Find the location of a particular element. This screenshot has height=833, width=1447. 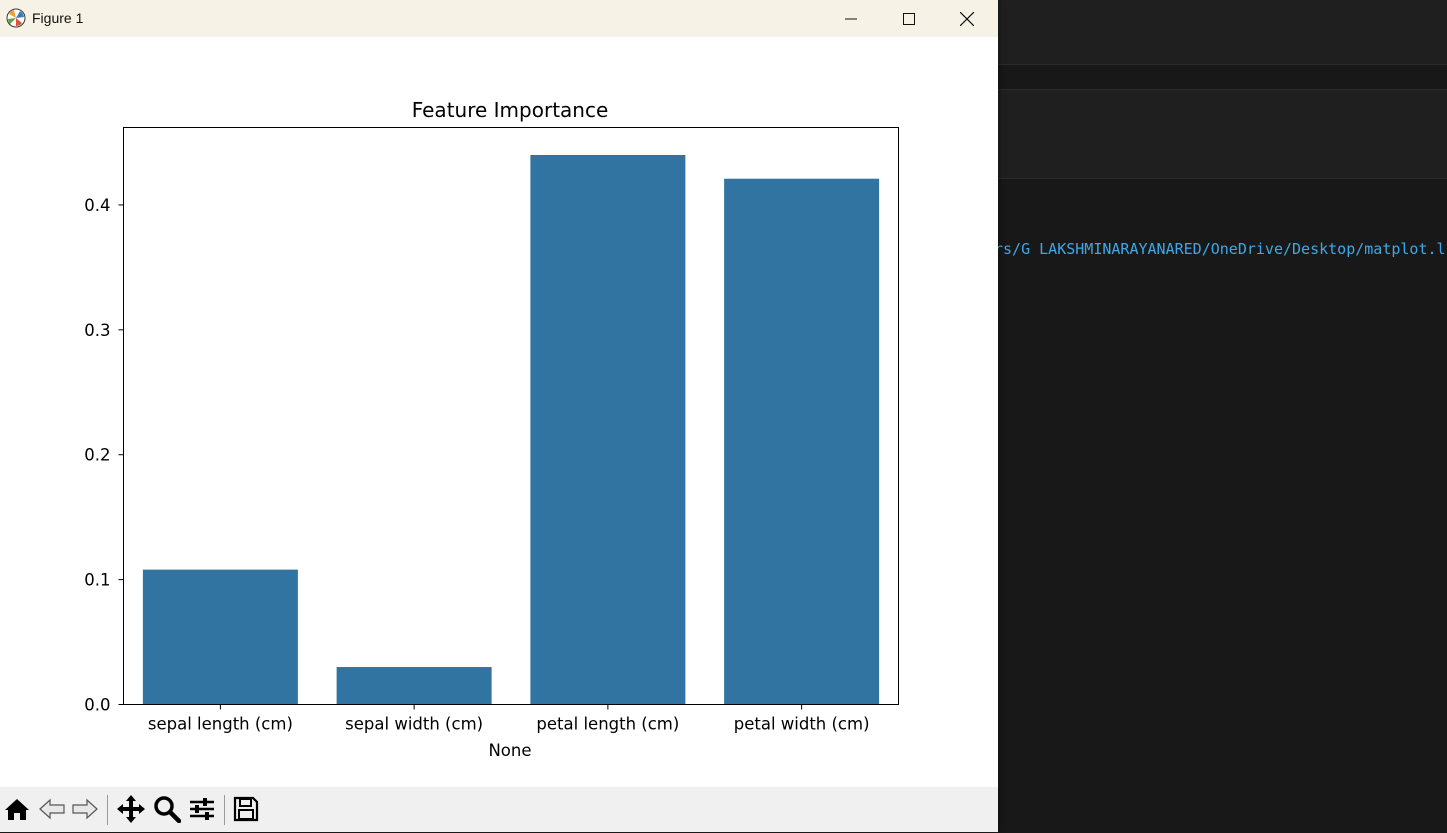

home-button is located at coordinates (17, 811).